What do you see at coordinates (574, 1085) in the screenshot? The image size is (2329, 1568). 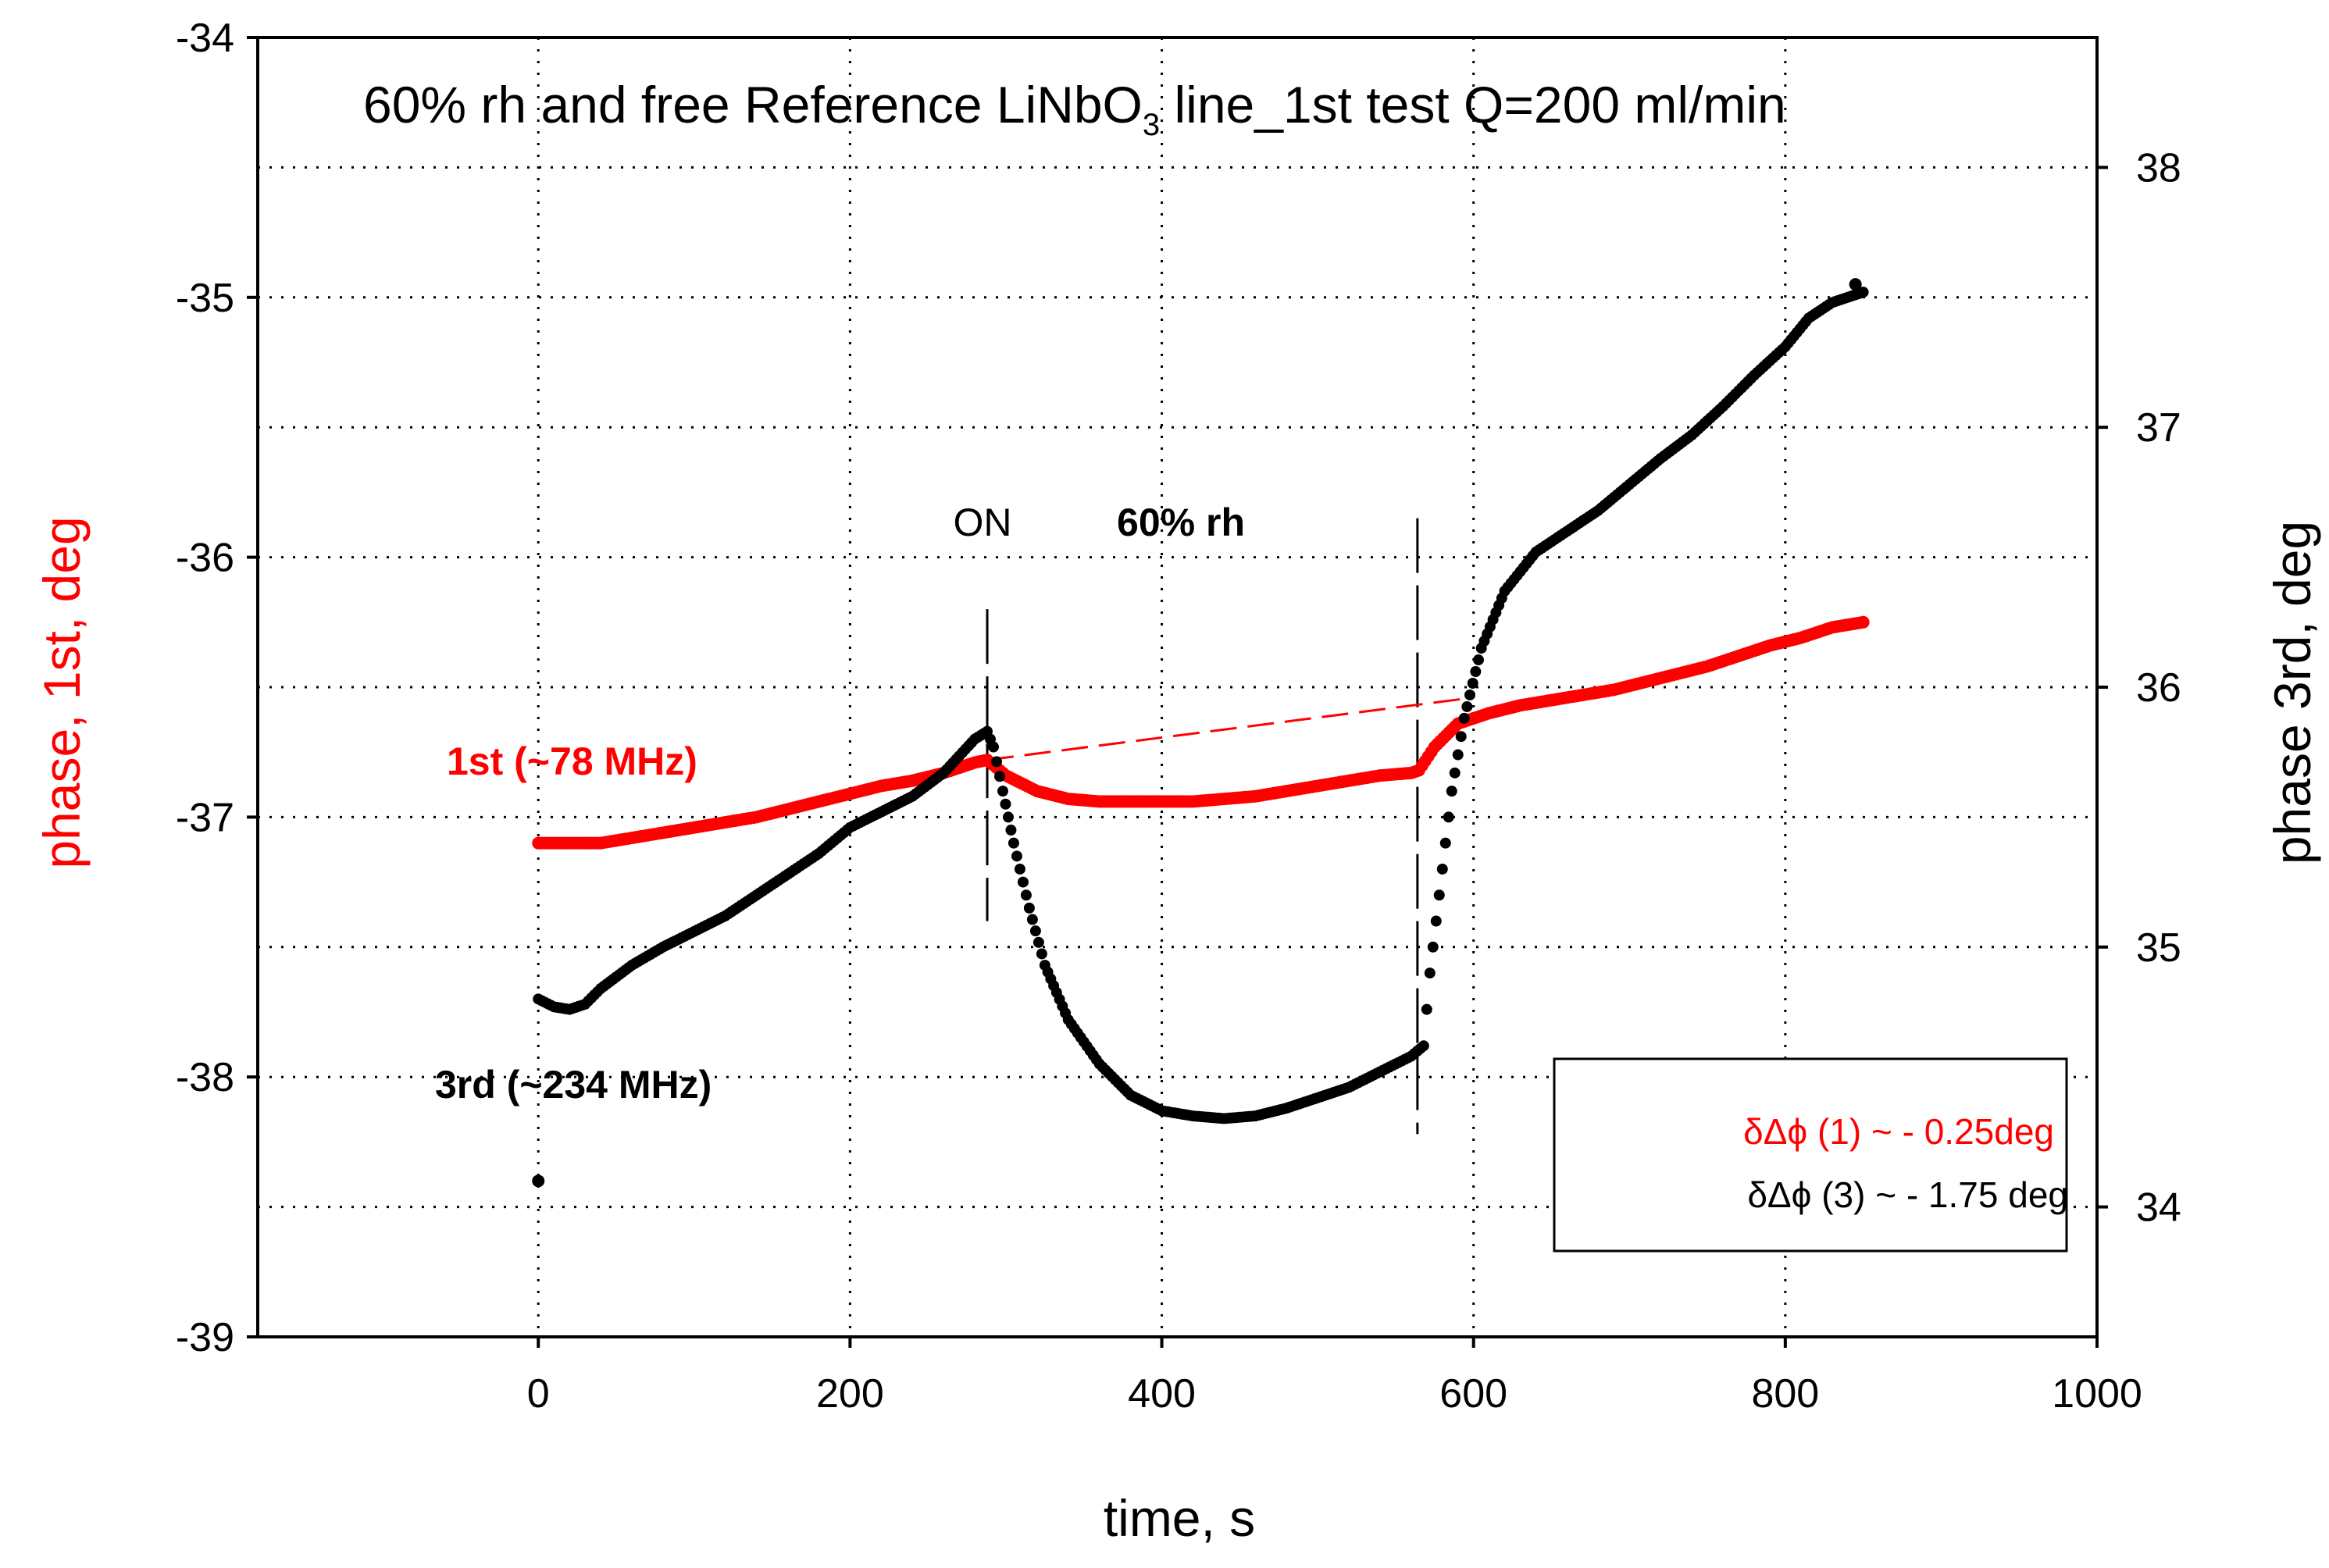 I see `label-3rd-series: 3rd (~234 MHz)` at bounding box center [574, 1085].